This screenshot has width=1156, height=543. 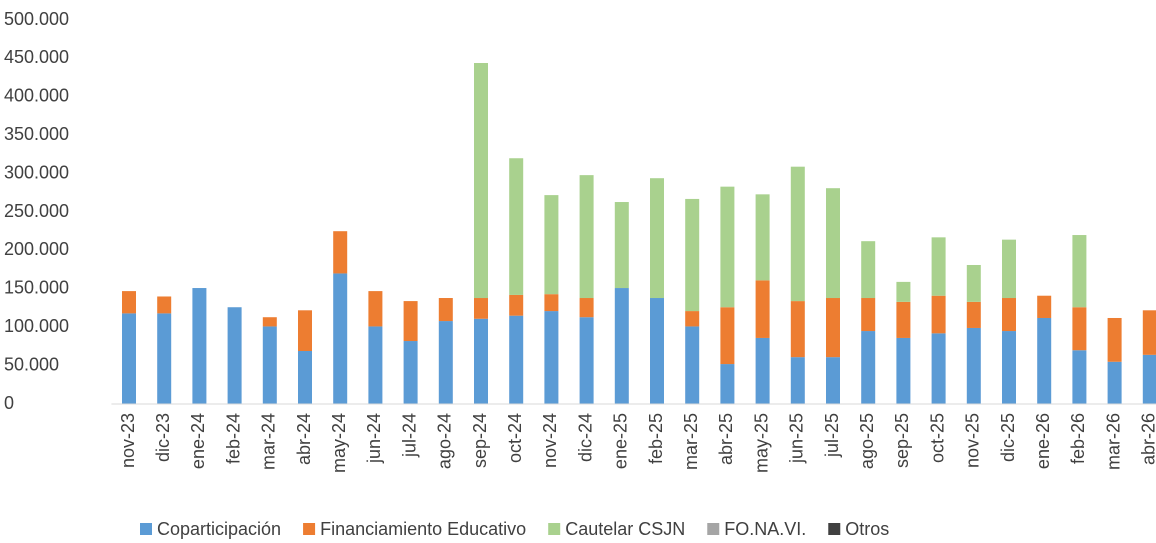 I want to click on y-tick-label: 450.000, so click(x=36, y=57).